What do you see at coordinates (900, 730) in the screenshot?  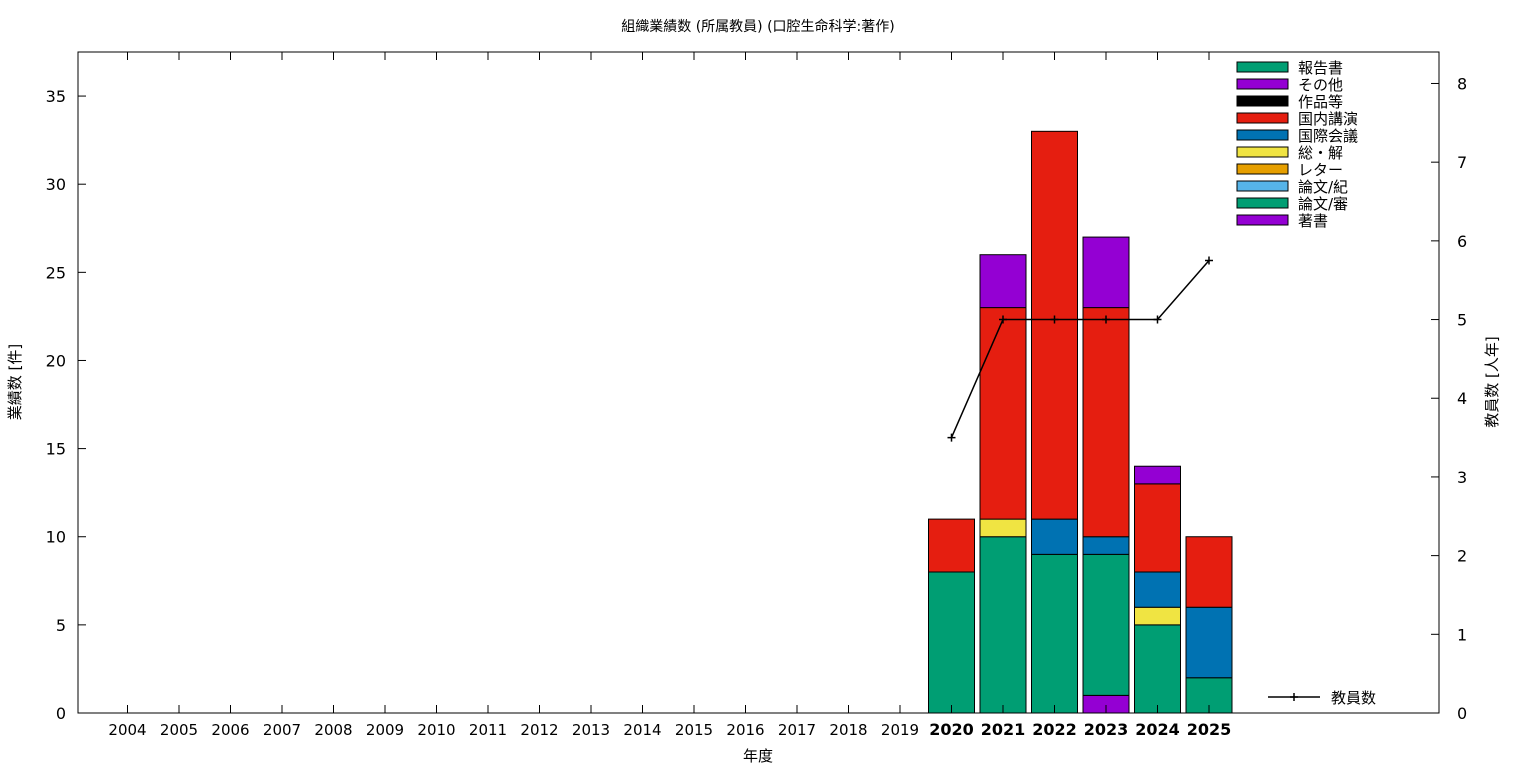 I see `x-tick-label-2019: 2019` at bounding box center [900, 730].